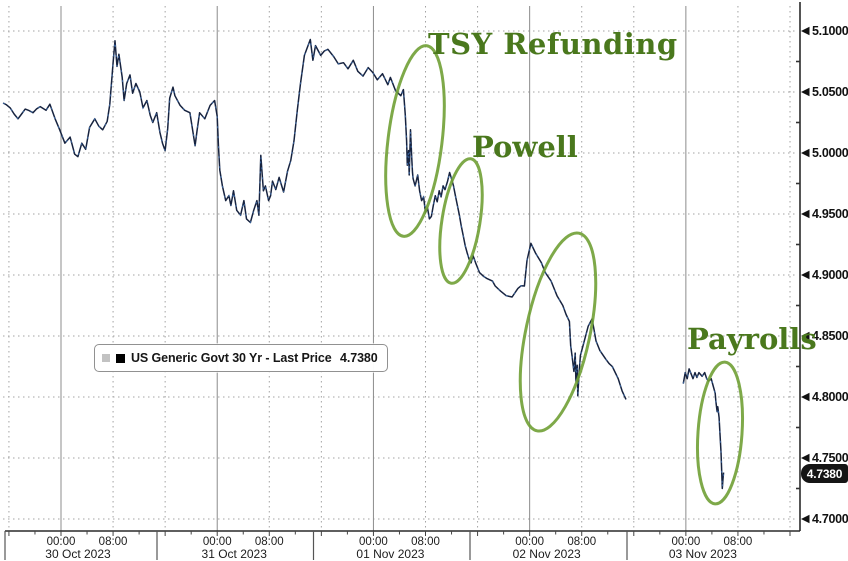 Image resolution: width=848 pixels, height=561 pixels. Describe the element at coordinates (120, 358) in the screenshot. I see `legend-series-swatch` at that location.